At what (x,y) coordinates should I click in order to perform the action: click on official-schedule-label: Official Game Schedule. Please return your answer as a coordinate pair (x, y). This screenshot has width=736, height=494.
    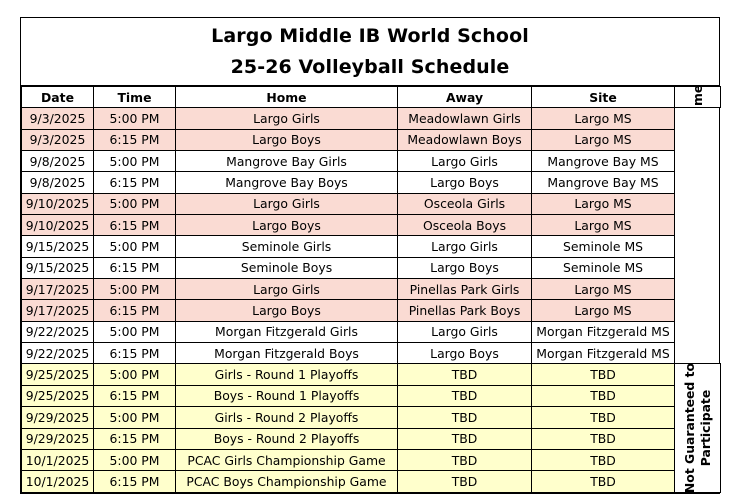
    Looking at the image, I should click on (698, 97).